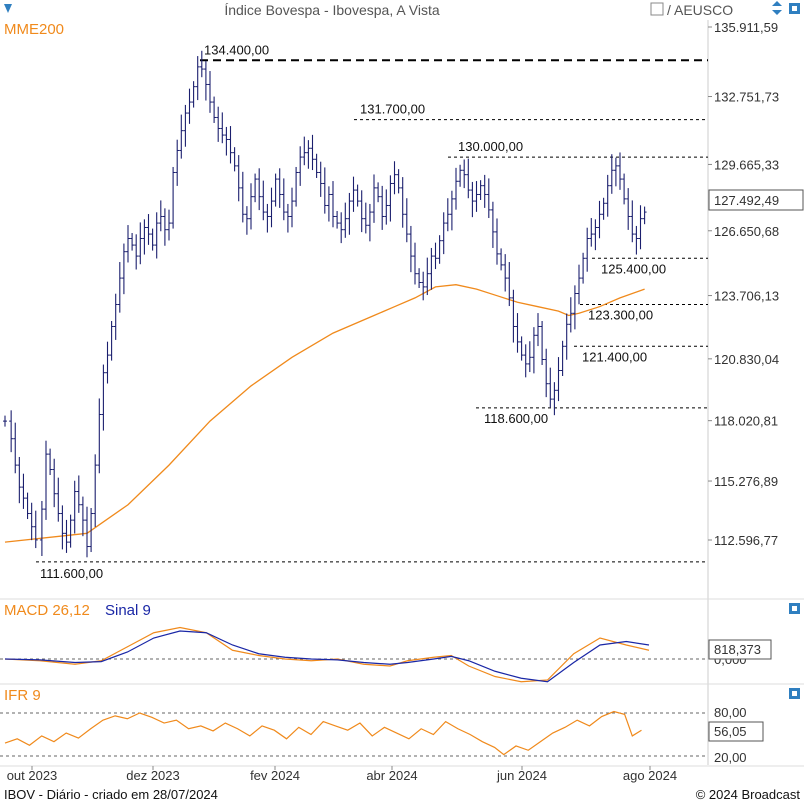  What do you see at coordinates (748, 794) in the screenshot?
I see `footer-right: © 2024 Broadcast` at bounding box center [748, 794].